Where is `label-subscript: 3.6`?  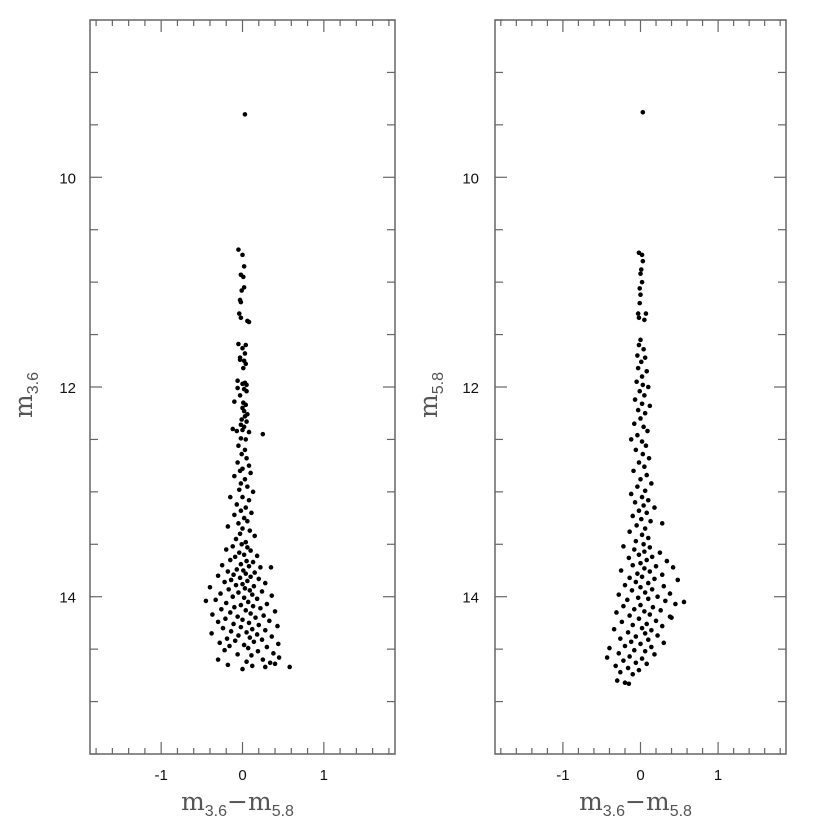
label-subscript: 3.6 is located at coordinates (614, 811).